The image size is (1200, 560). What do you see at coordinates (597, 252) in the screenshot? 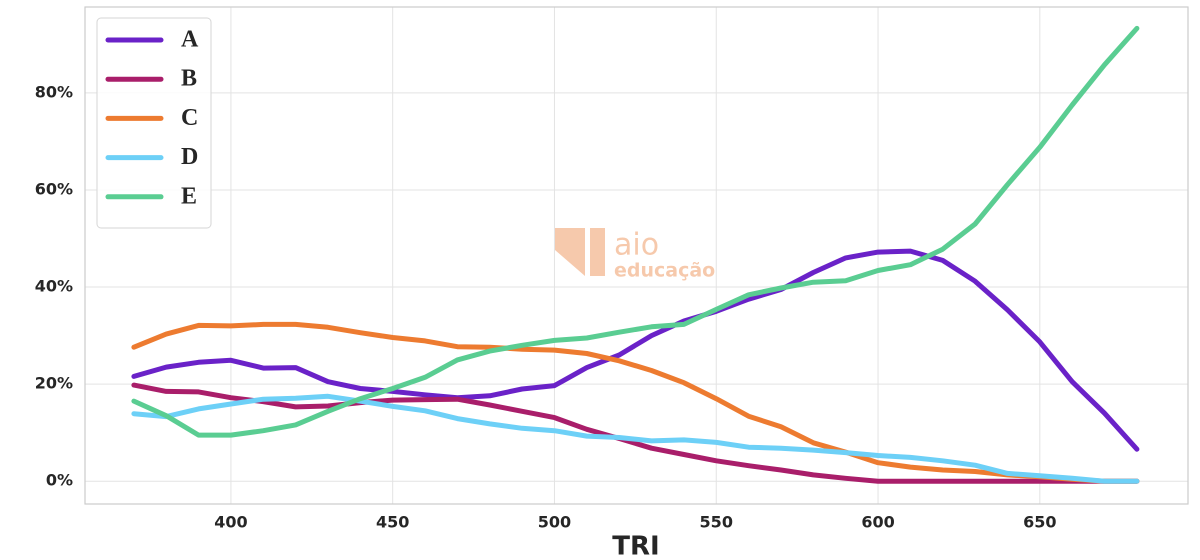
I see `watermark-icon-bar` at bounding box center [597, 252].